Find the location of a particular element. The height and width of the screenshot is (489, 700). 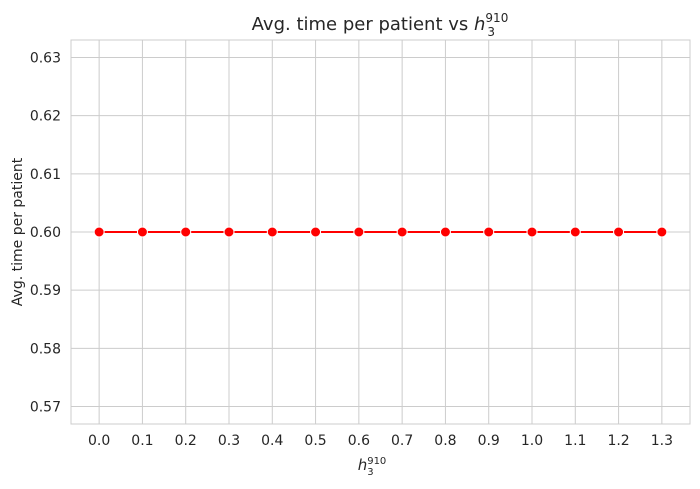

series-group is located at coordinates (380, 232).